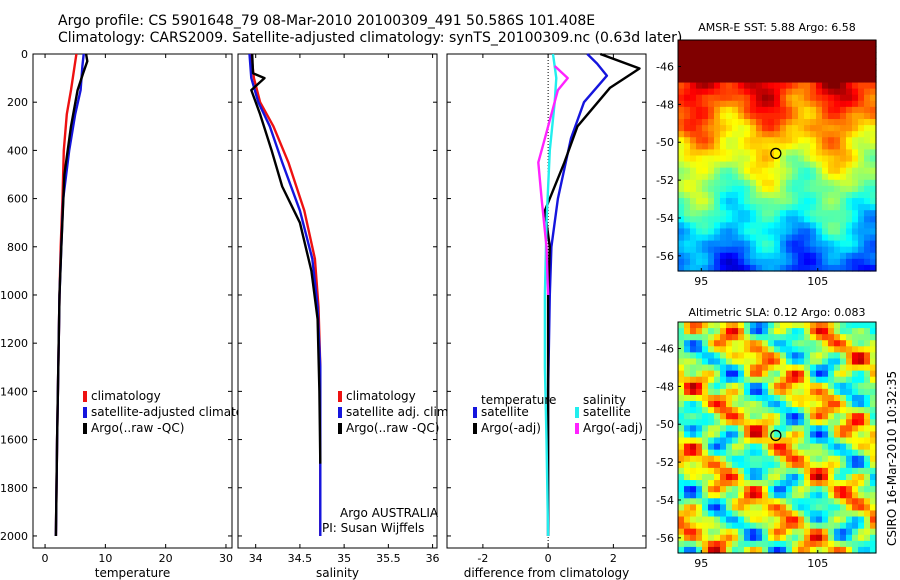 This screenshot has width=900, height=580. I want to click on salinity-legend-label: Argo(..raw -QC), so click(392, 428).